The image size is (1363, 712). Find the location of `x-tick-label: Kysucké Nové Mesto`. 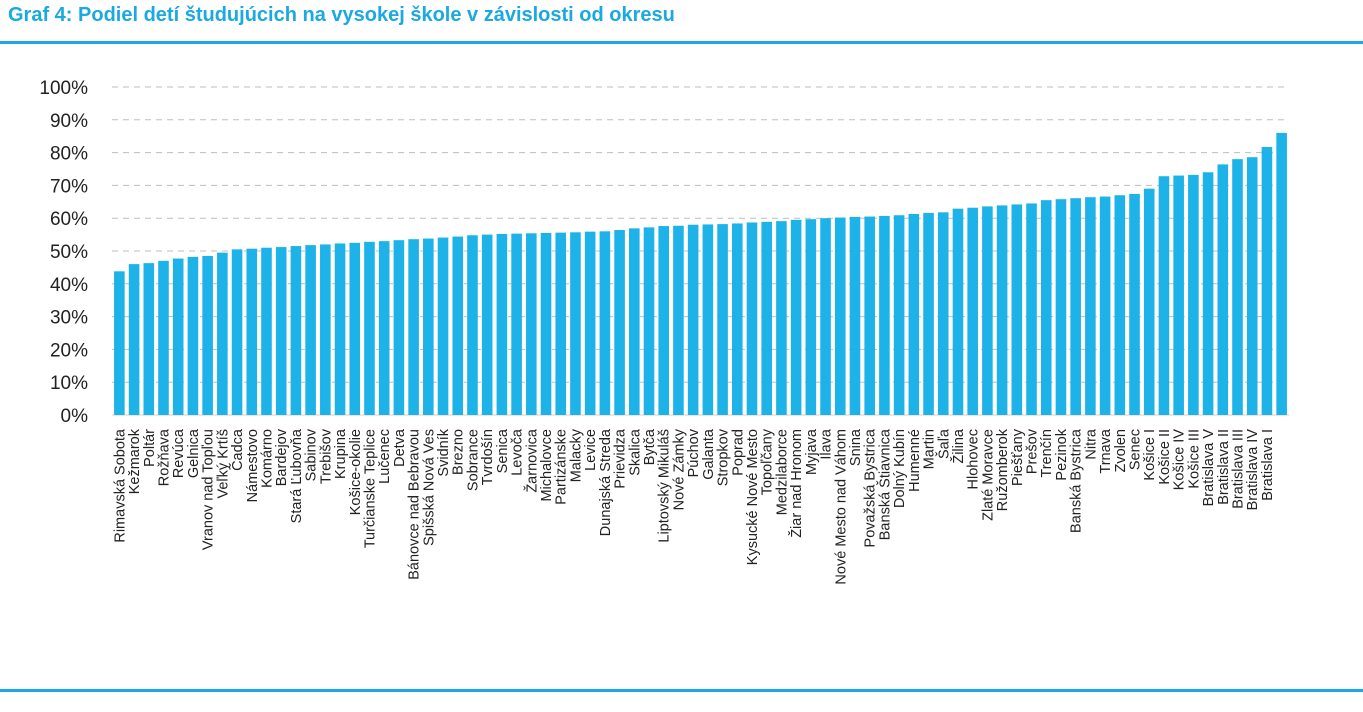

x-tick-label: Kysucké Nové Mesto is located at coordinates (753, 497).